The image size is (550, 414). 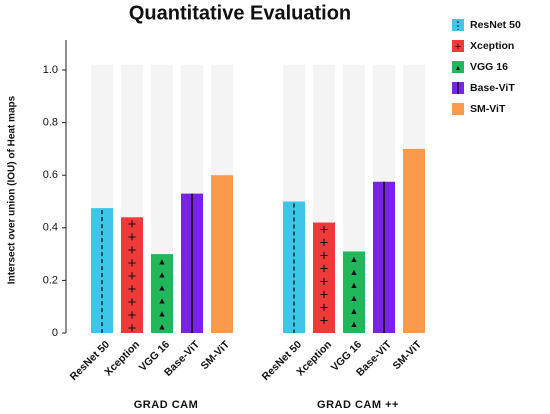 I want to click on legend-label: ResNet 50, so click(x=495, y=25).